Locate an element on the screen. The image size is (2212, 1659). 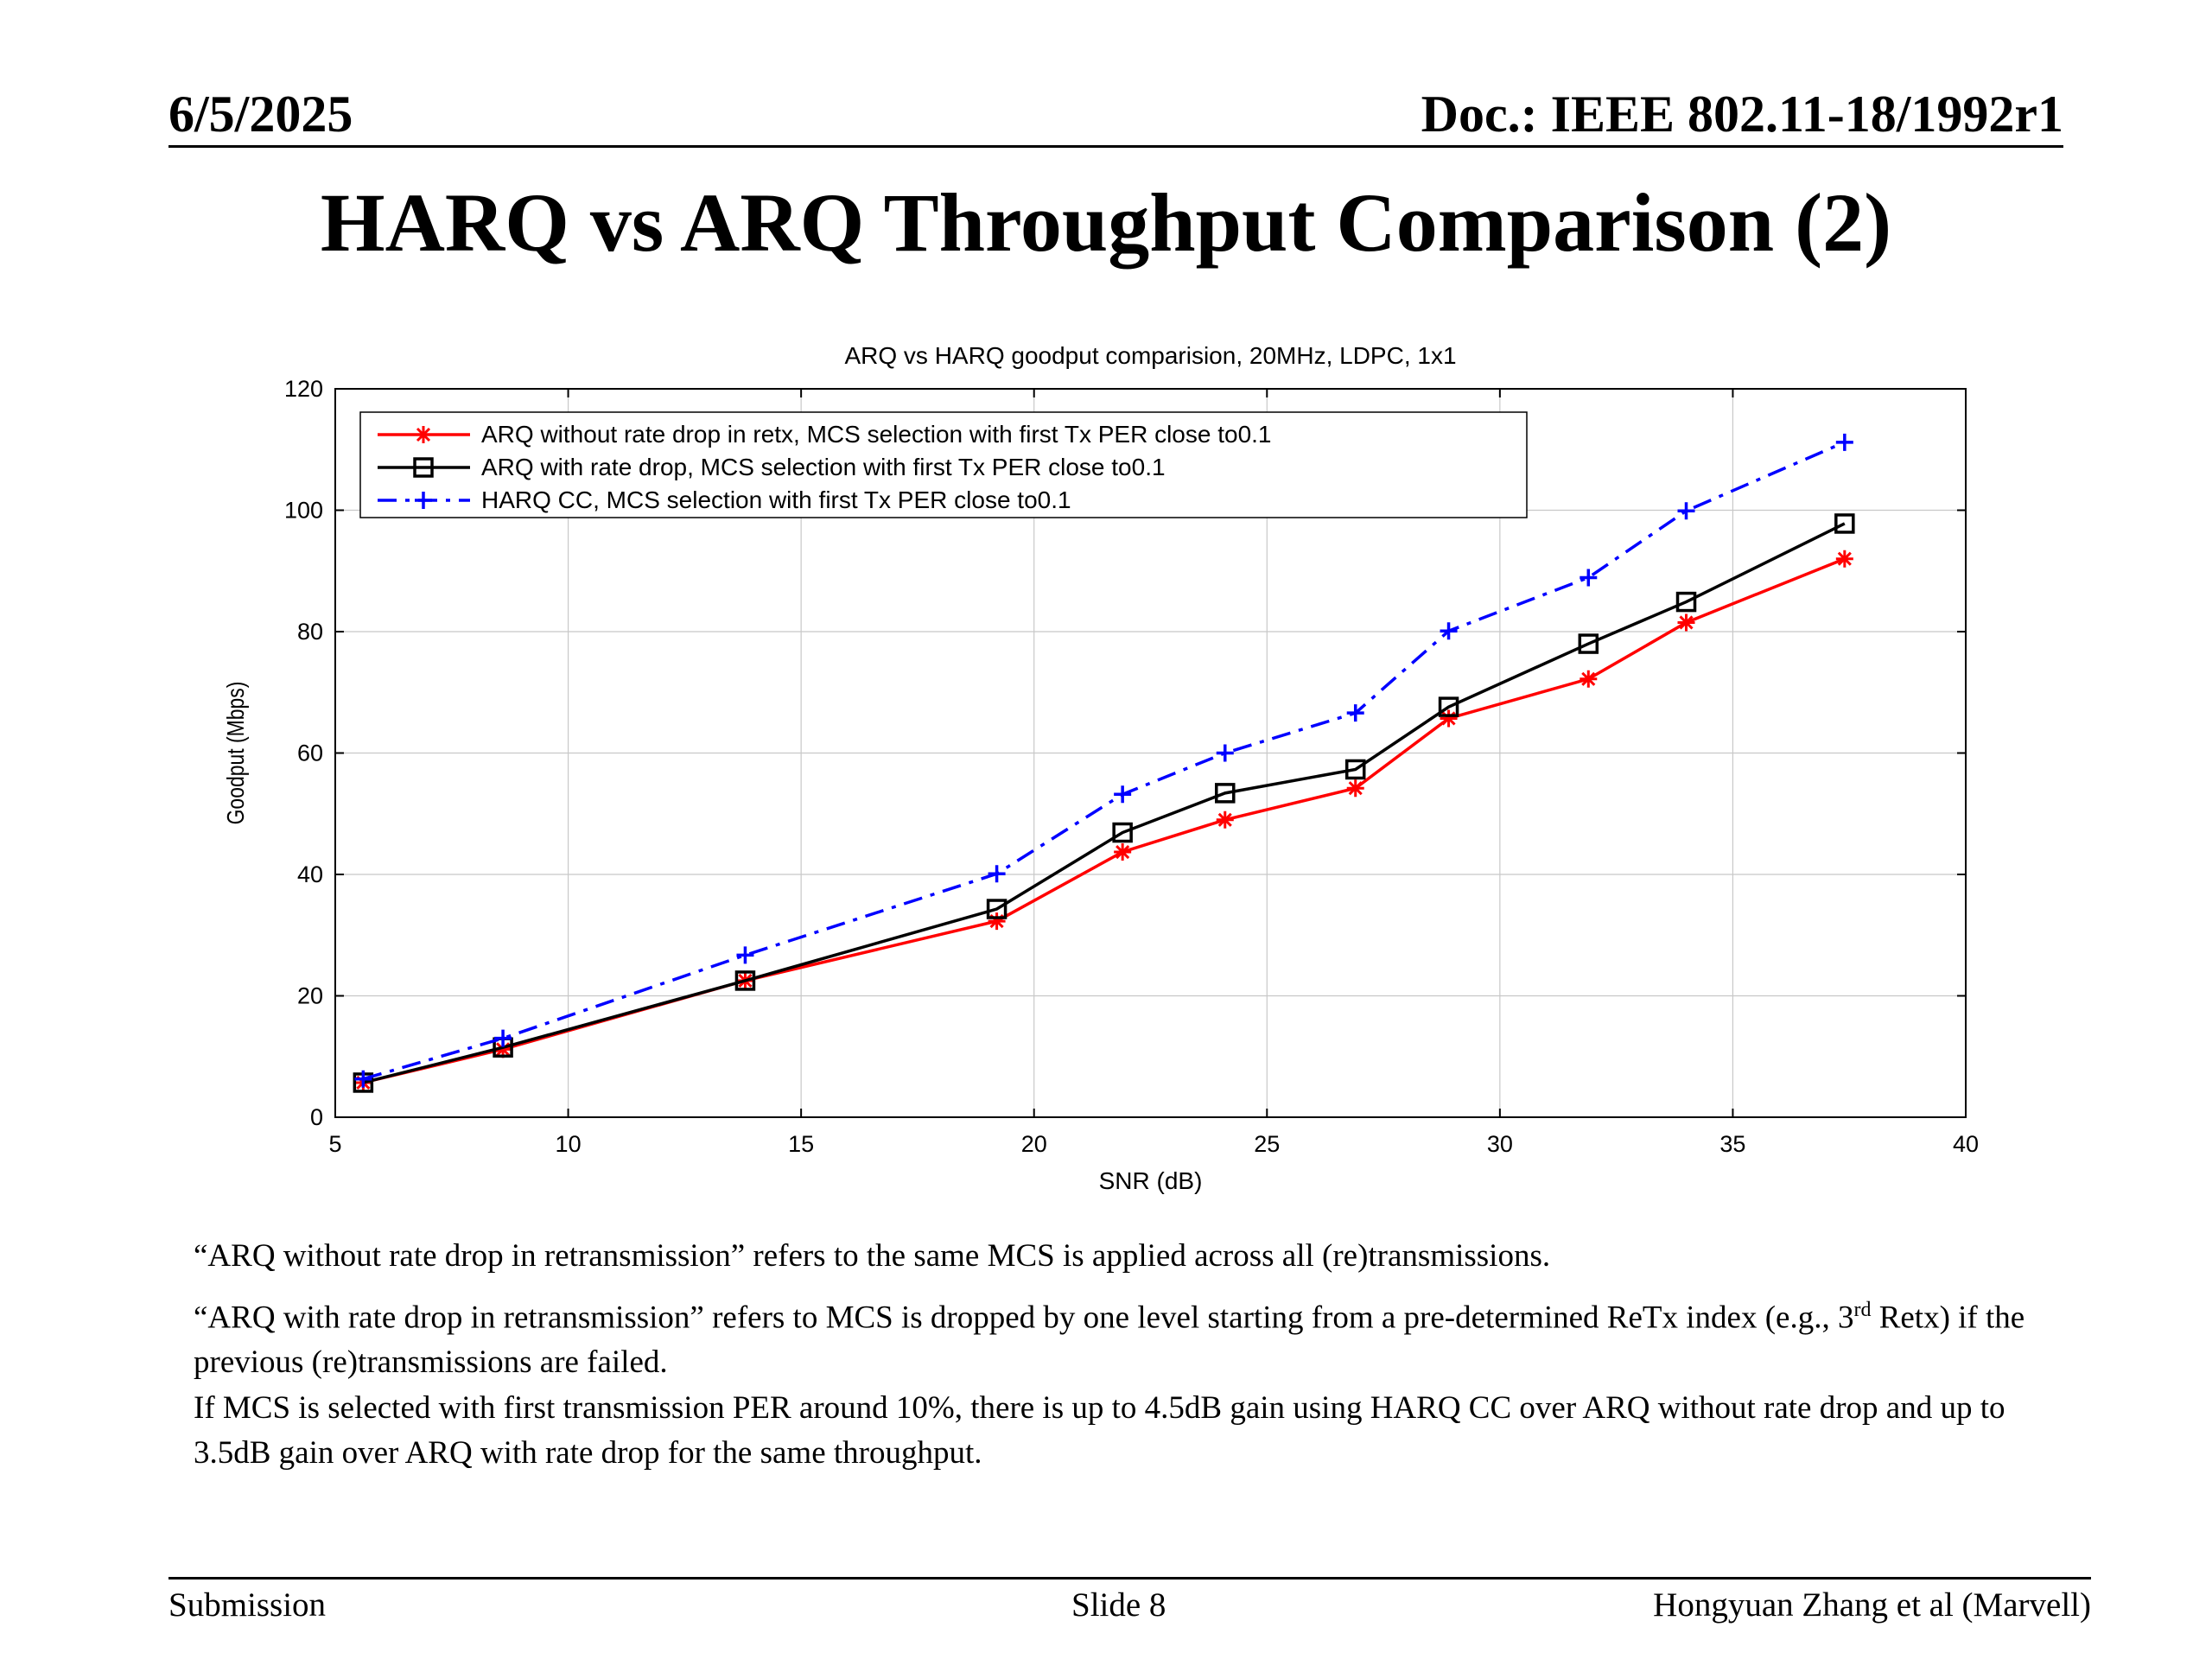
header-rule is located at coordinates (1115, 146).